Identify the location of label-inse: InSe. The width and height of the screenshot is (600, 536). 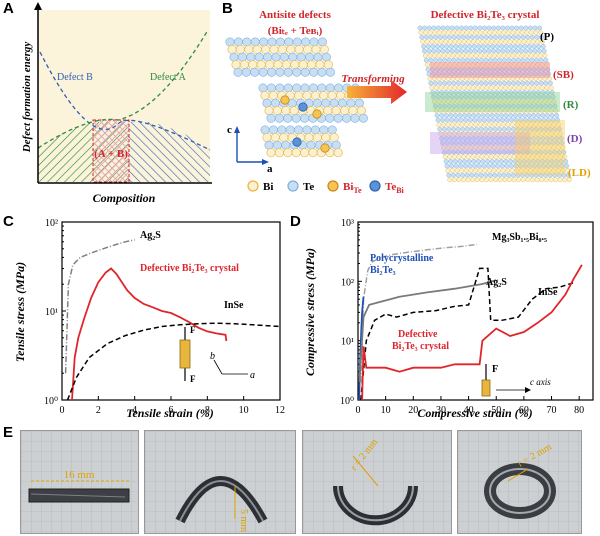
(234, 305).